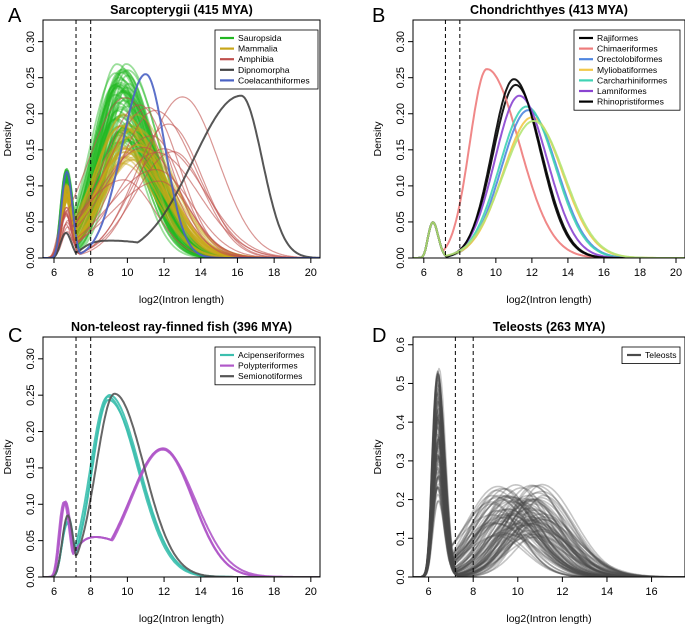 This screenshot has height=634, width=685. What do you see at coordinates (31, 576) in the screenshot?
I see `y-tick-label: 0.00` at bounding box center [31, 576].